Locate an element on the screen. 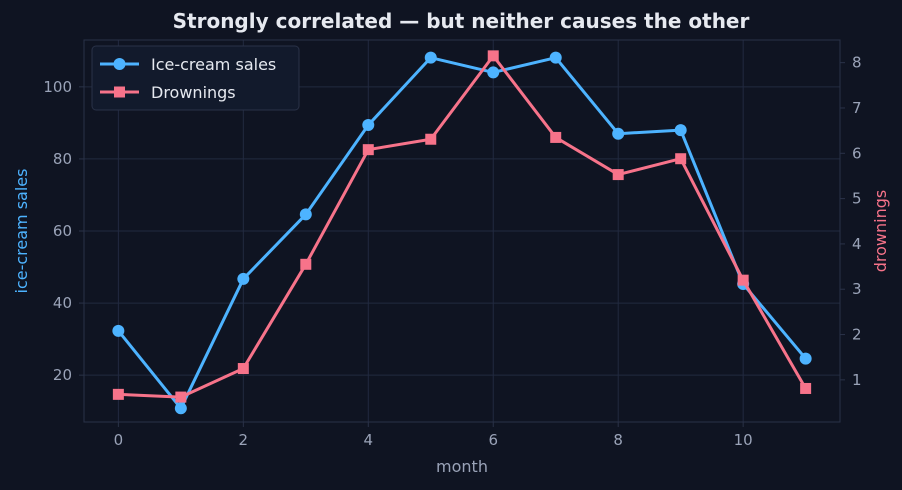  right-y-tick-label: 2 is located at coordinates (857, 335).